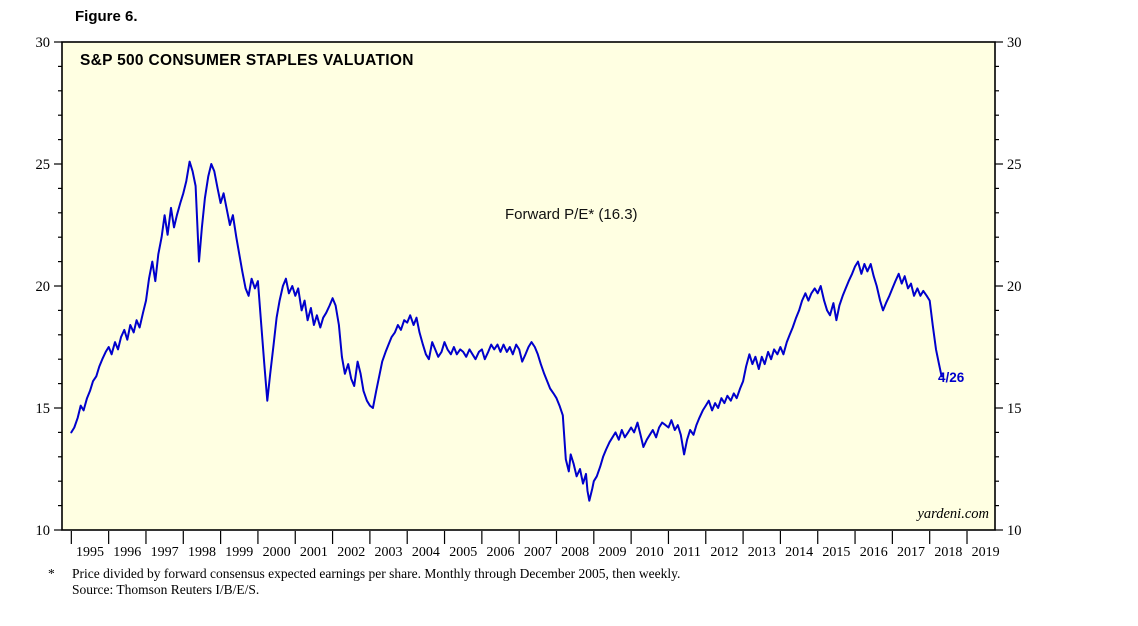 The height and width of the screenshot is (626, 1138). I want to click on x-axis-year-label: 2005, so click(463, 552).